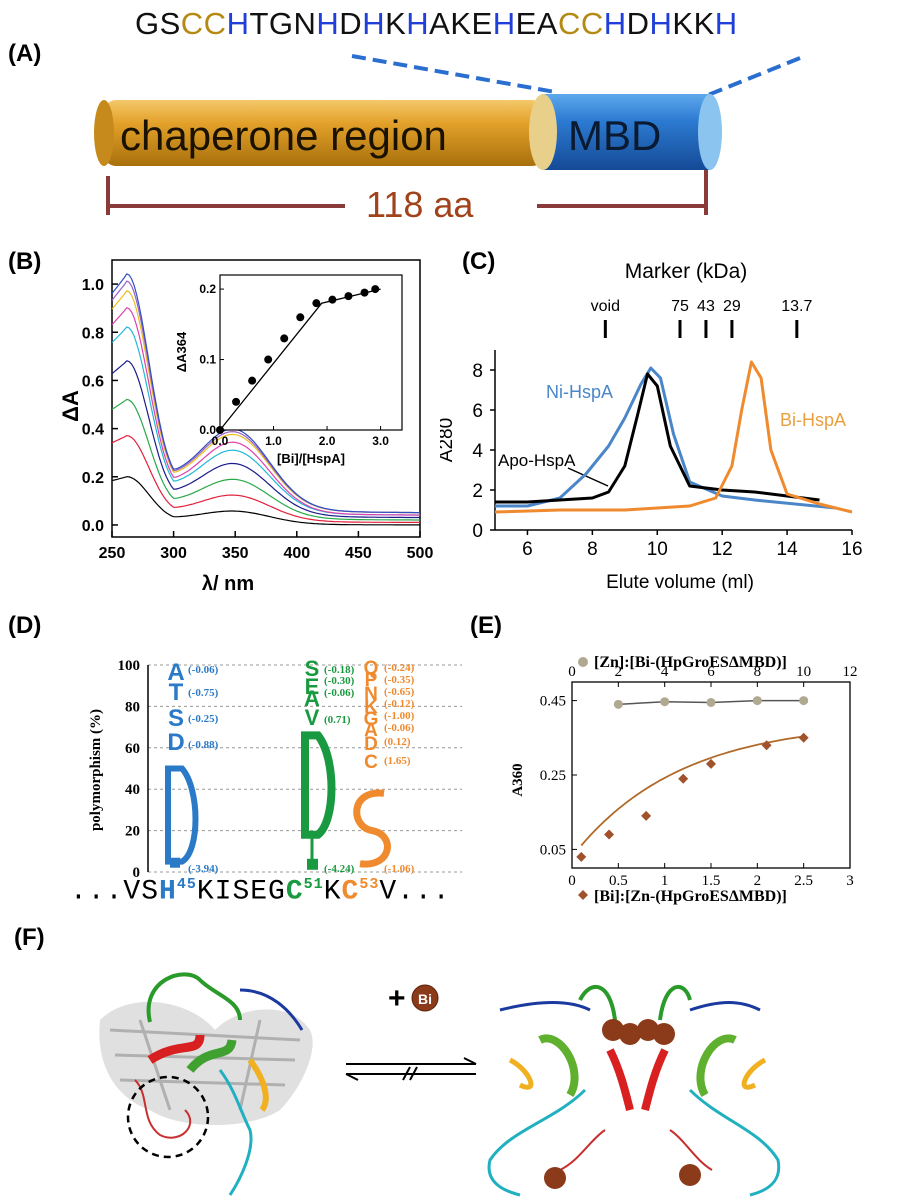 The height and width of the screenshot is (1199, 904). Describe the element at coordinates (93, 381) in the screenshot. I see `b-ytick-label: 0.6` at that location.